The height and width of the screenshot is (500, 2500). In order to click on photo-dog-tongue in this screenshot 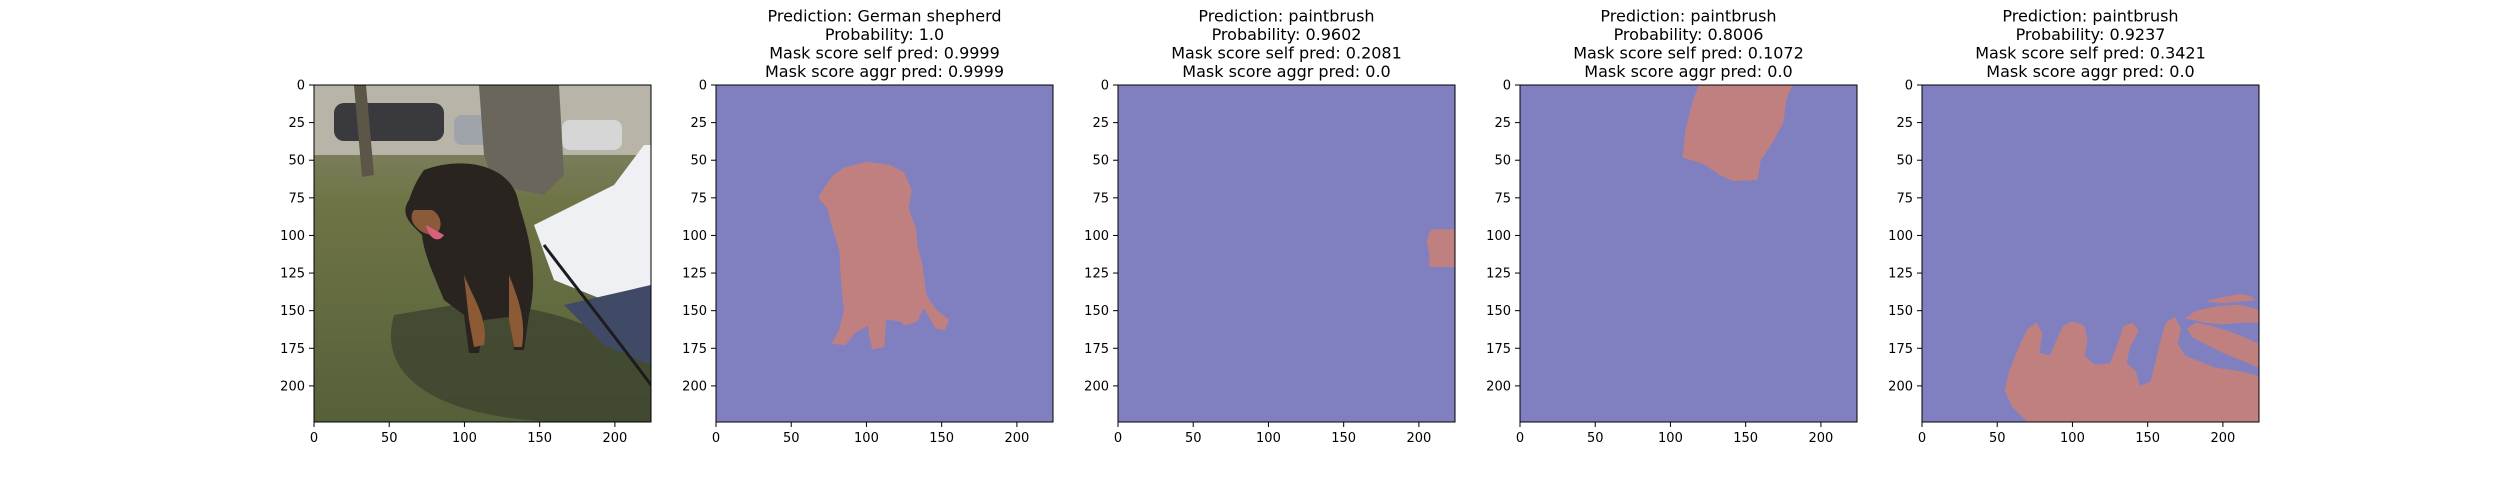, I will do `click(435, 232)`.